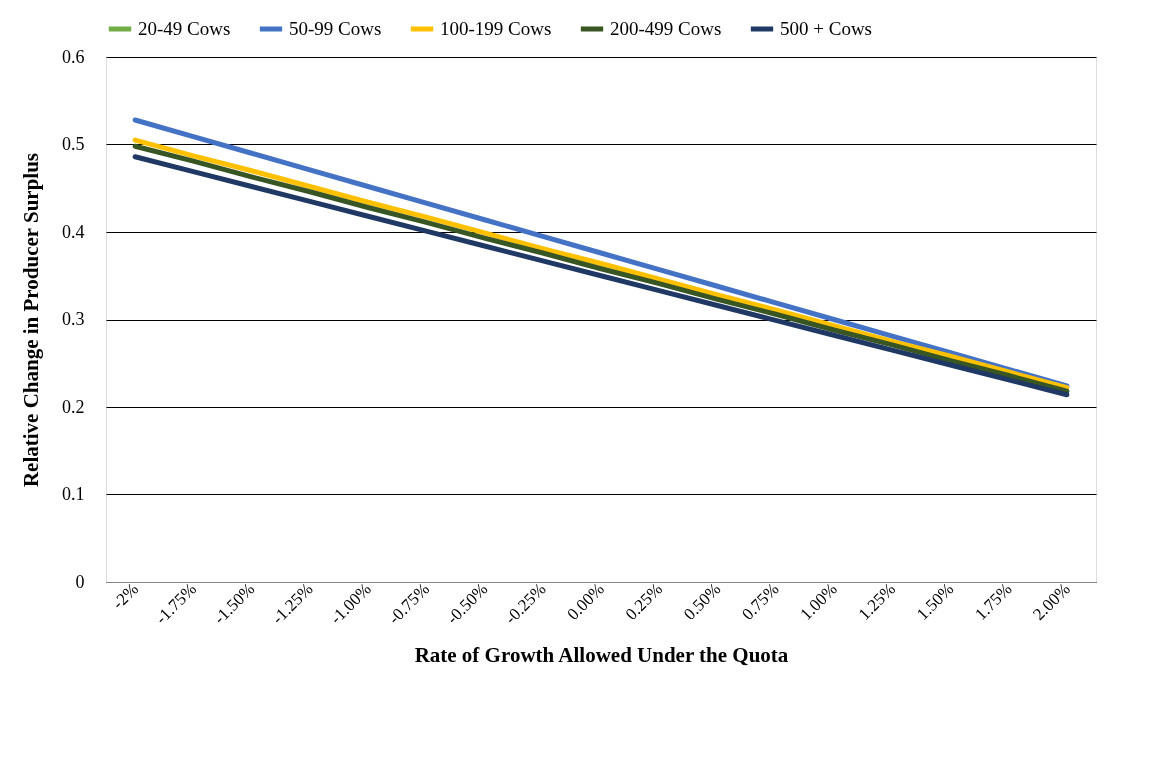 The width and height of the screenshot is (1154, 770). I want to click on legend-label: 100-199 Cows, so click(496, 28).